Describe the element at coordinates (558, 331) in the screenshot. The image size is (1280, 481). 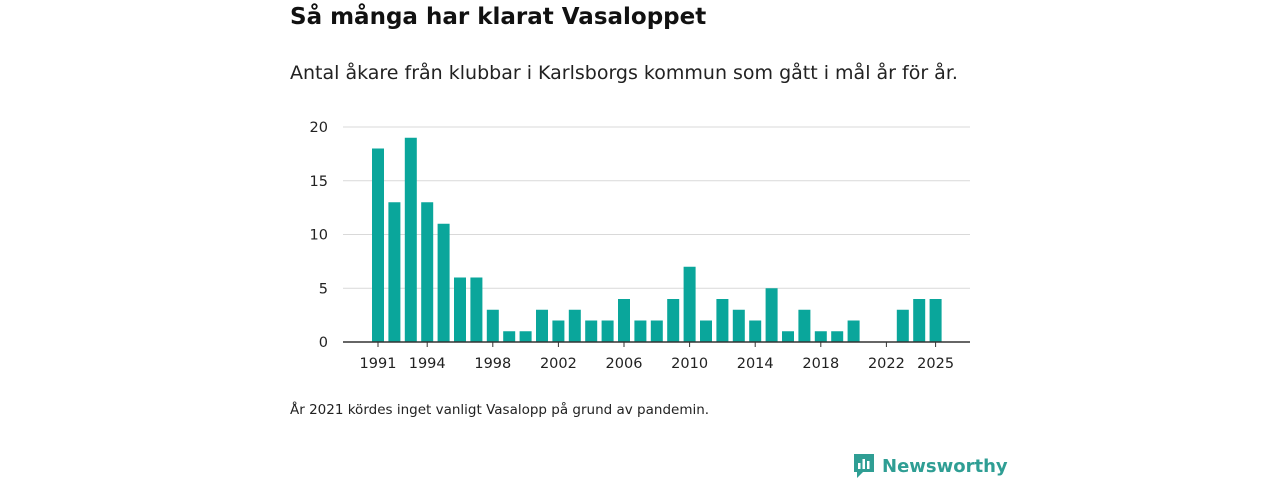
I see `bar-2002` at that location.